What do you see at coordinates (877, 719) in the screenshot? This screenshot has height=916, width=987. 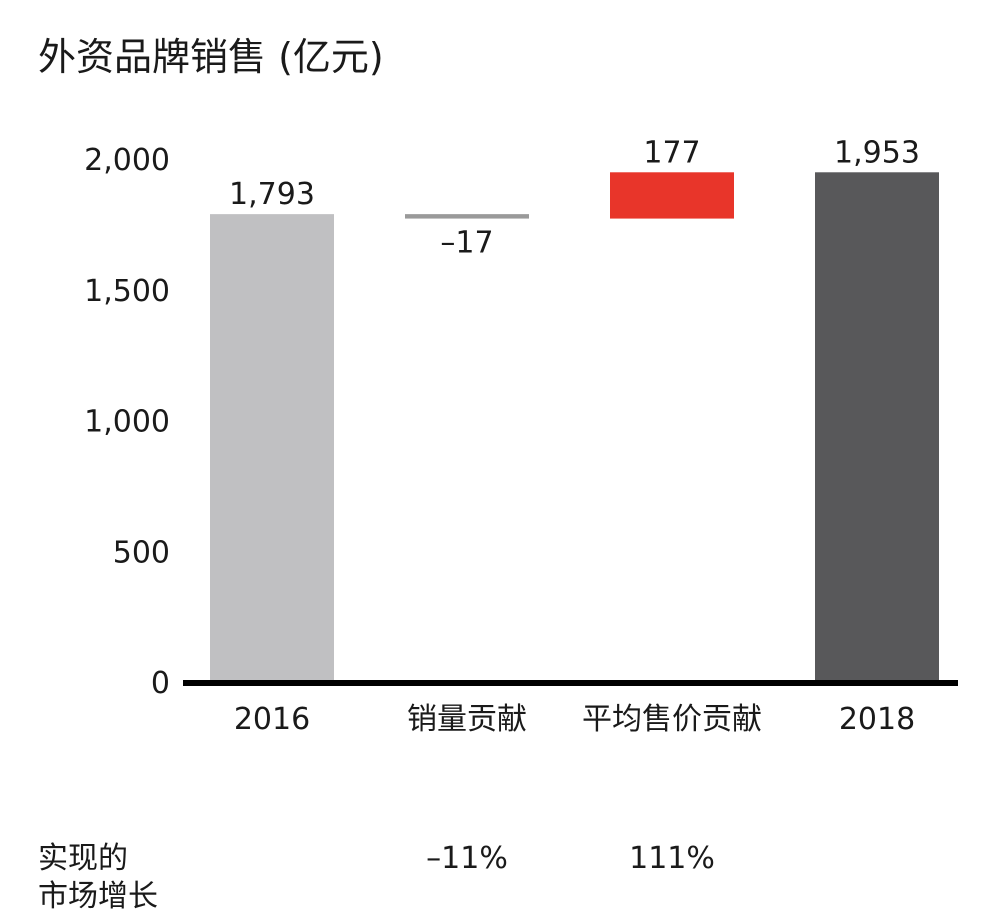 I see `x-tick-label: 2018` at bounding box center [877, 719].